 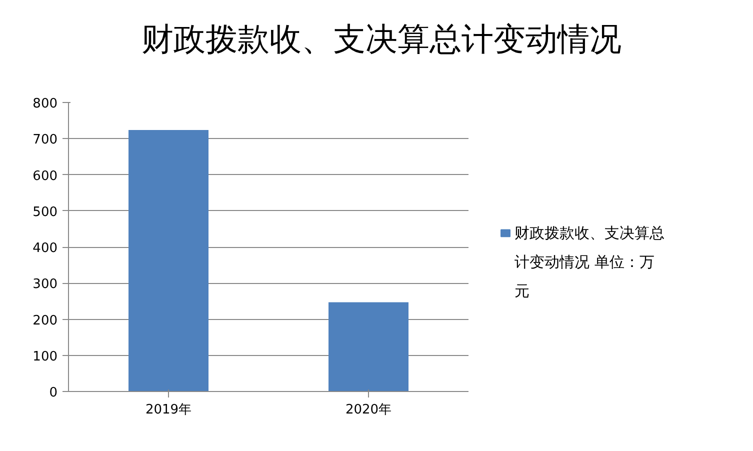 What do you see at coordinates (45, 356) in the screenshot?
I see `y-tick-label: 100` at bounding box center [45, 356].